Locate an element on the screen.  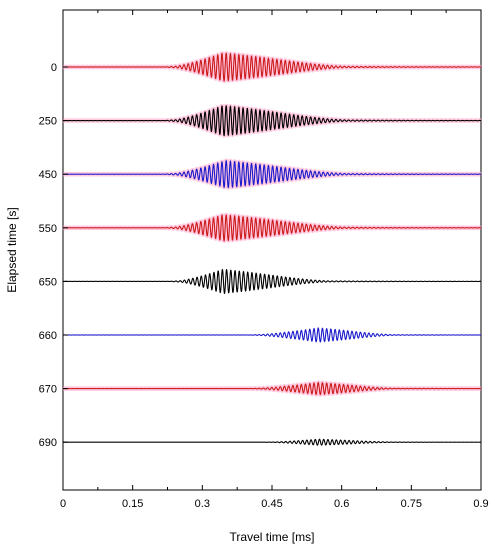
y-tick-label: 250 is located at coordinates (48, 122).